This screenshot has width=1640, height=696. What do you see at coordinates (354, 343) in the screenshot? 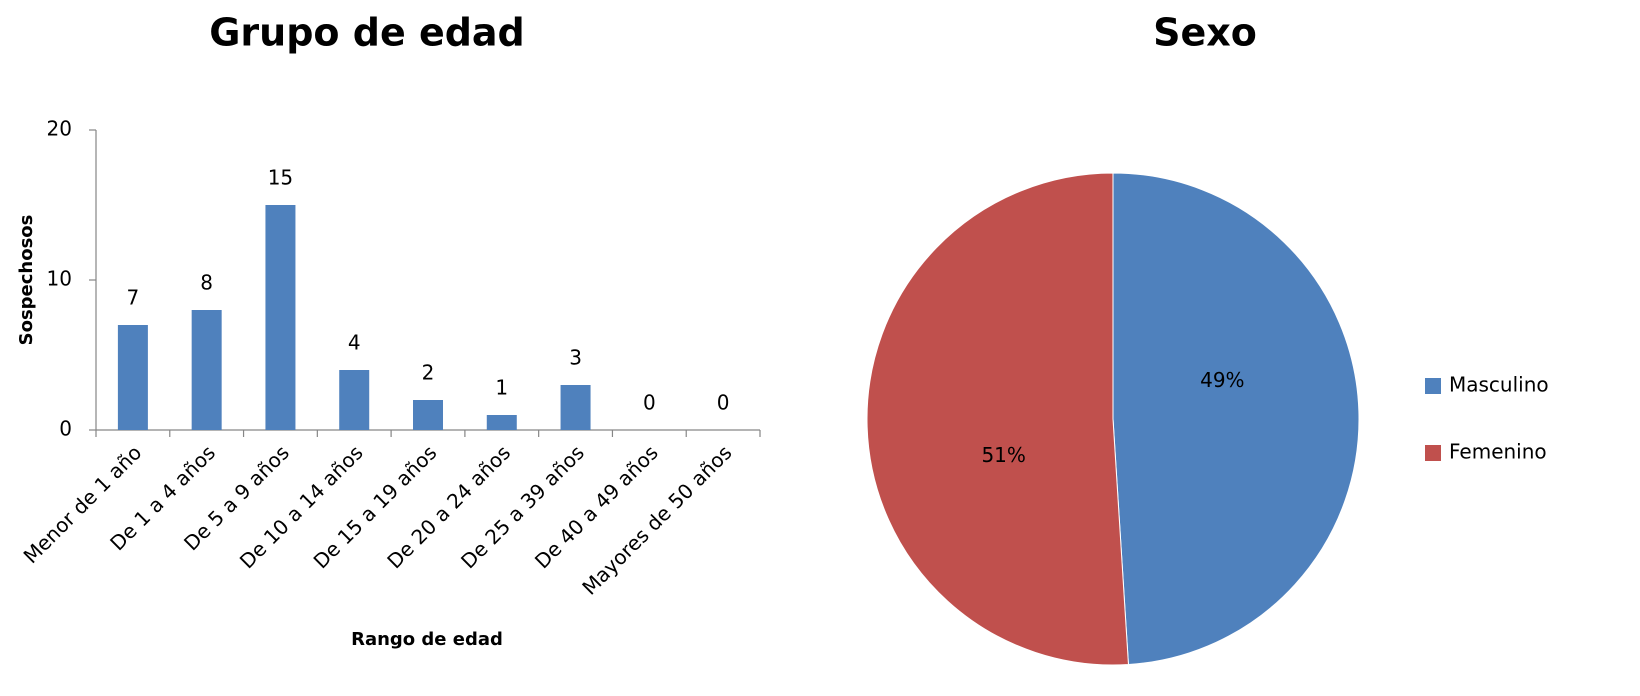
I see `data-label: 4` at bounding box center [354, 343].